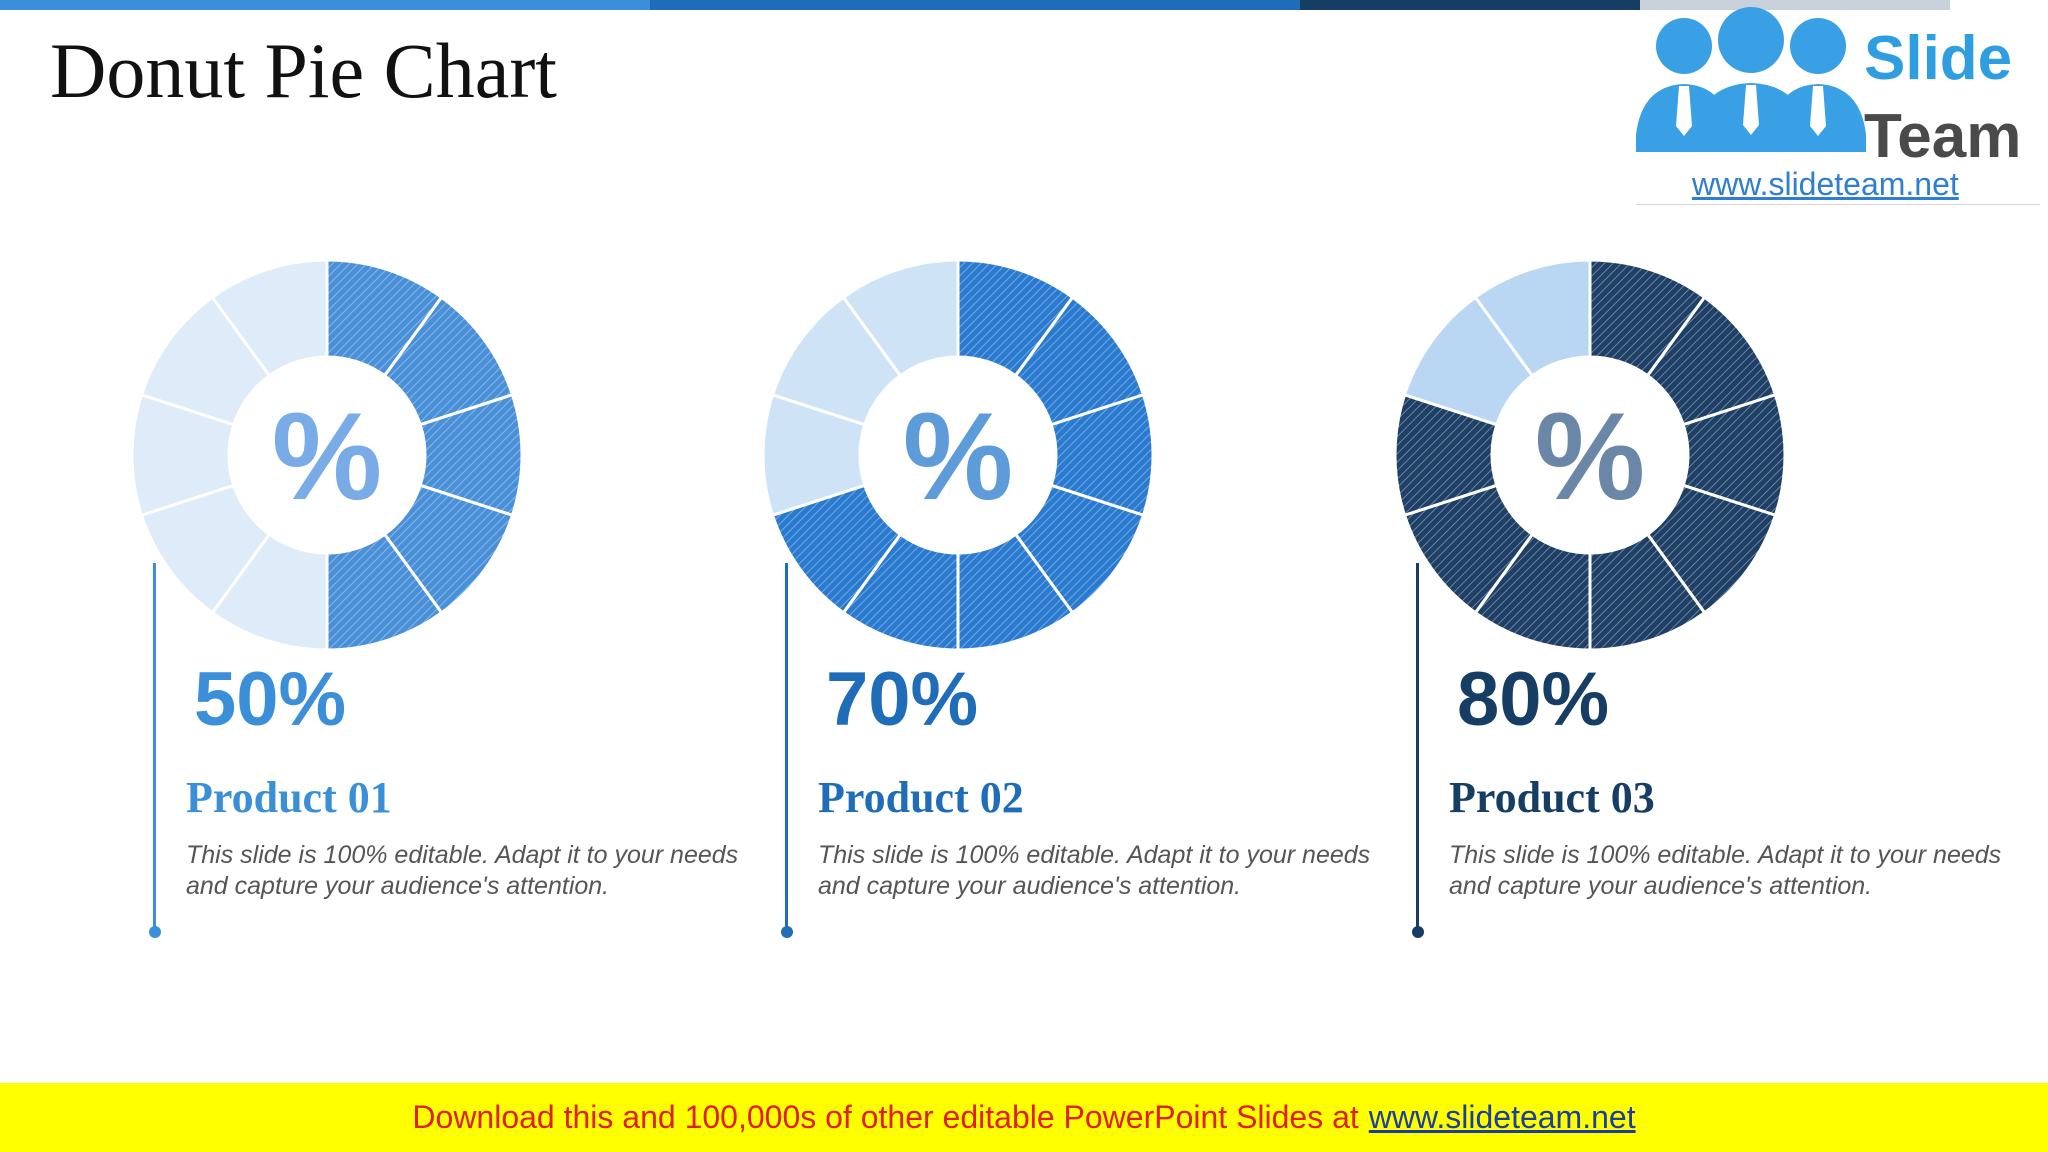 This screenshot has width=2048, height=1152. I want to click on banner-link: www.slideteam.net, so click(1502, 1117).